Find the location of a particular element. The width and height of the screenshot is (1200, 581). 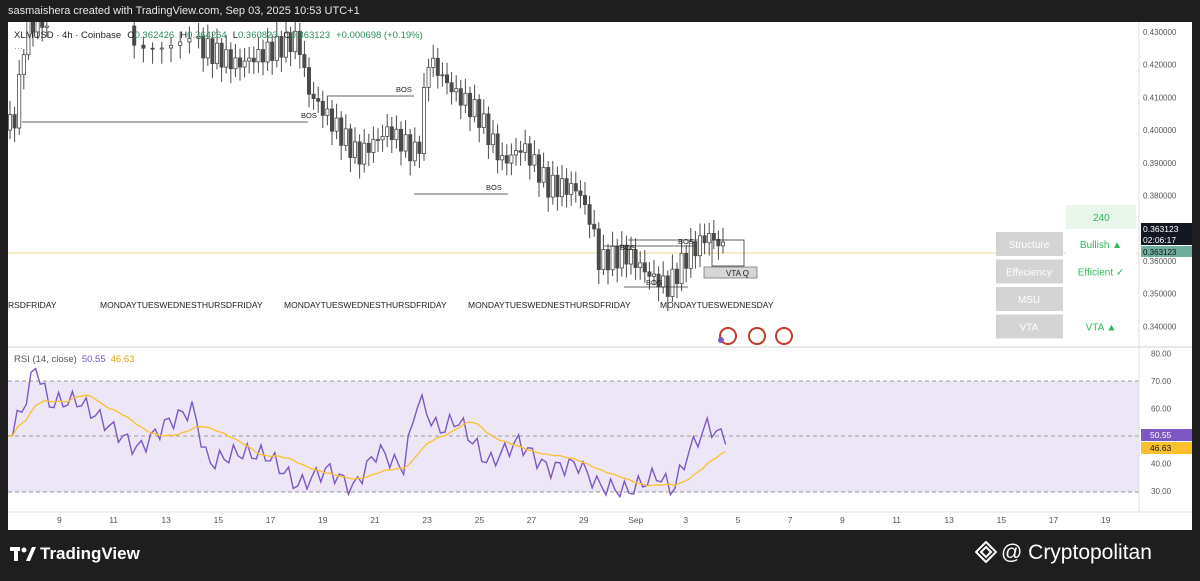

price-tick-label: 0.360000 is located at coordinates (1160, 261).